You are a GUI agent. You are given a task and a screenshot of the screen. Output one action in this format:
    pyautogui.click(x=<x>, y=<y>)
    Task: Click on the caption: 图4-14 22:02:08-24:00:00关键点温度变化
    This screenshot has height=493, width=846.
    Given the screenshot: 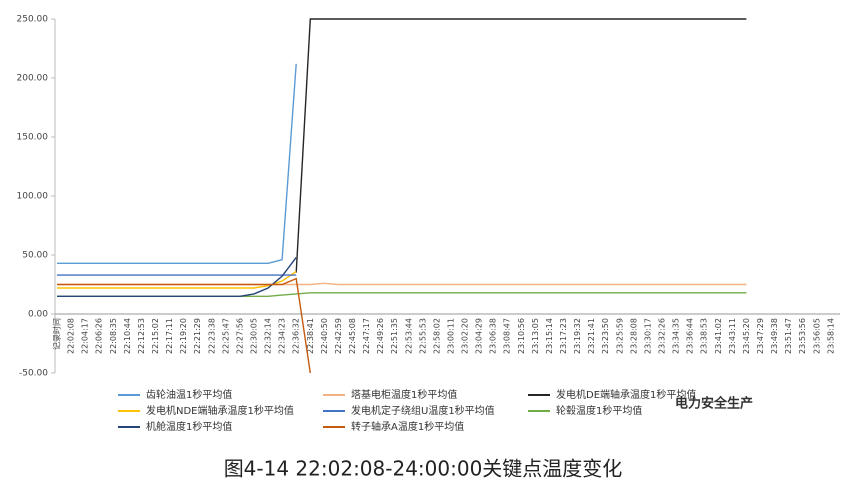 What is the action you would take?
    pyautogui.click(x=423, y=469)
    